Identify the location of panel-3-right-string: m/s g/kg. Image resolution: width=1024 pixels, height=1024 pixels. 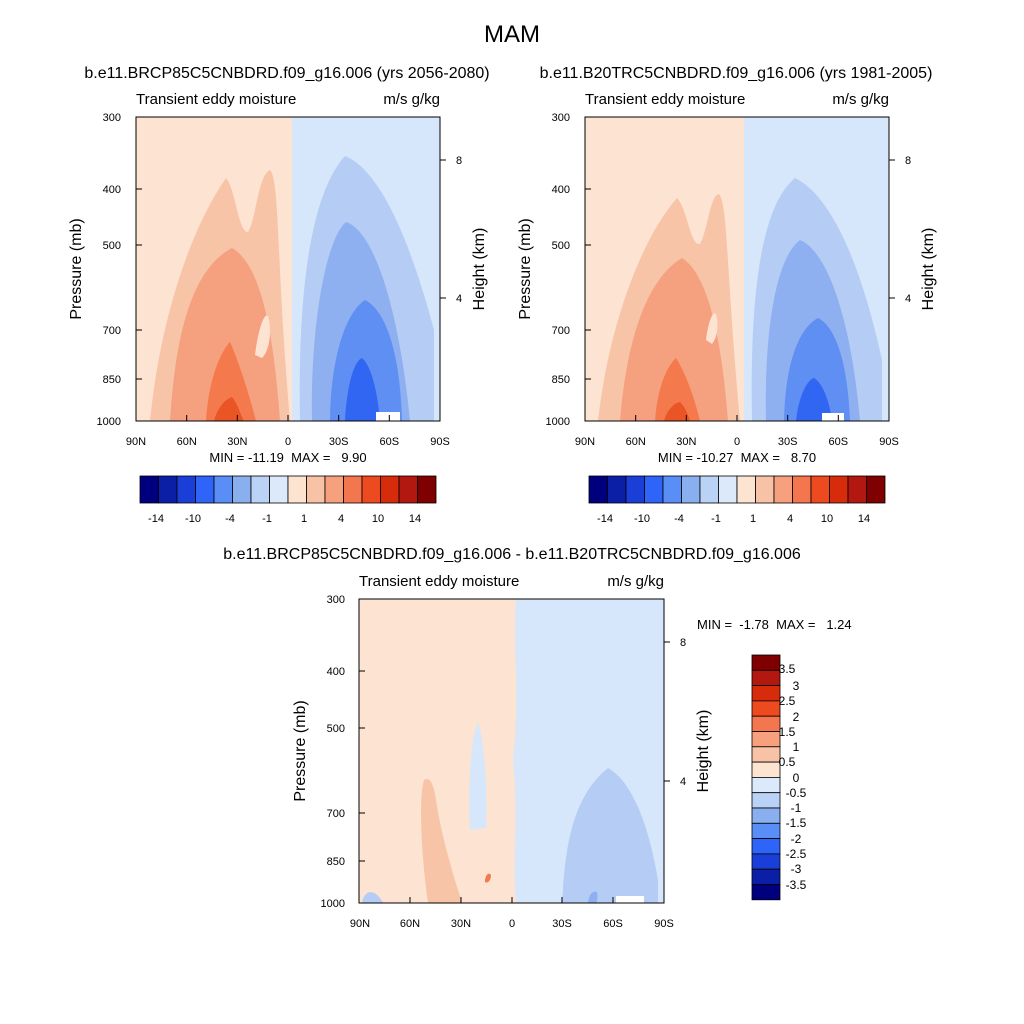
(635, 581).